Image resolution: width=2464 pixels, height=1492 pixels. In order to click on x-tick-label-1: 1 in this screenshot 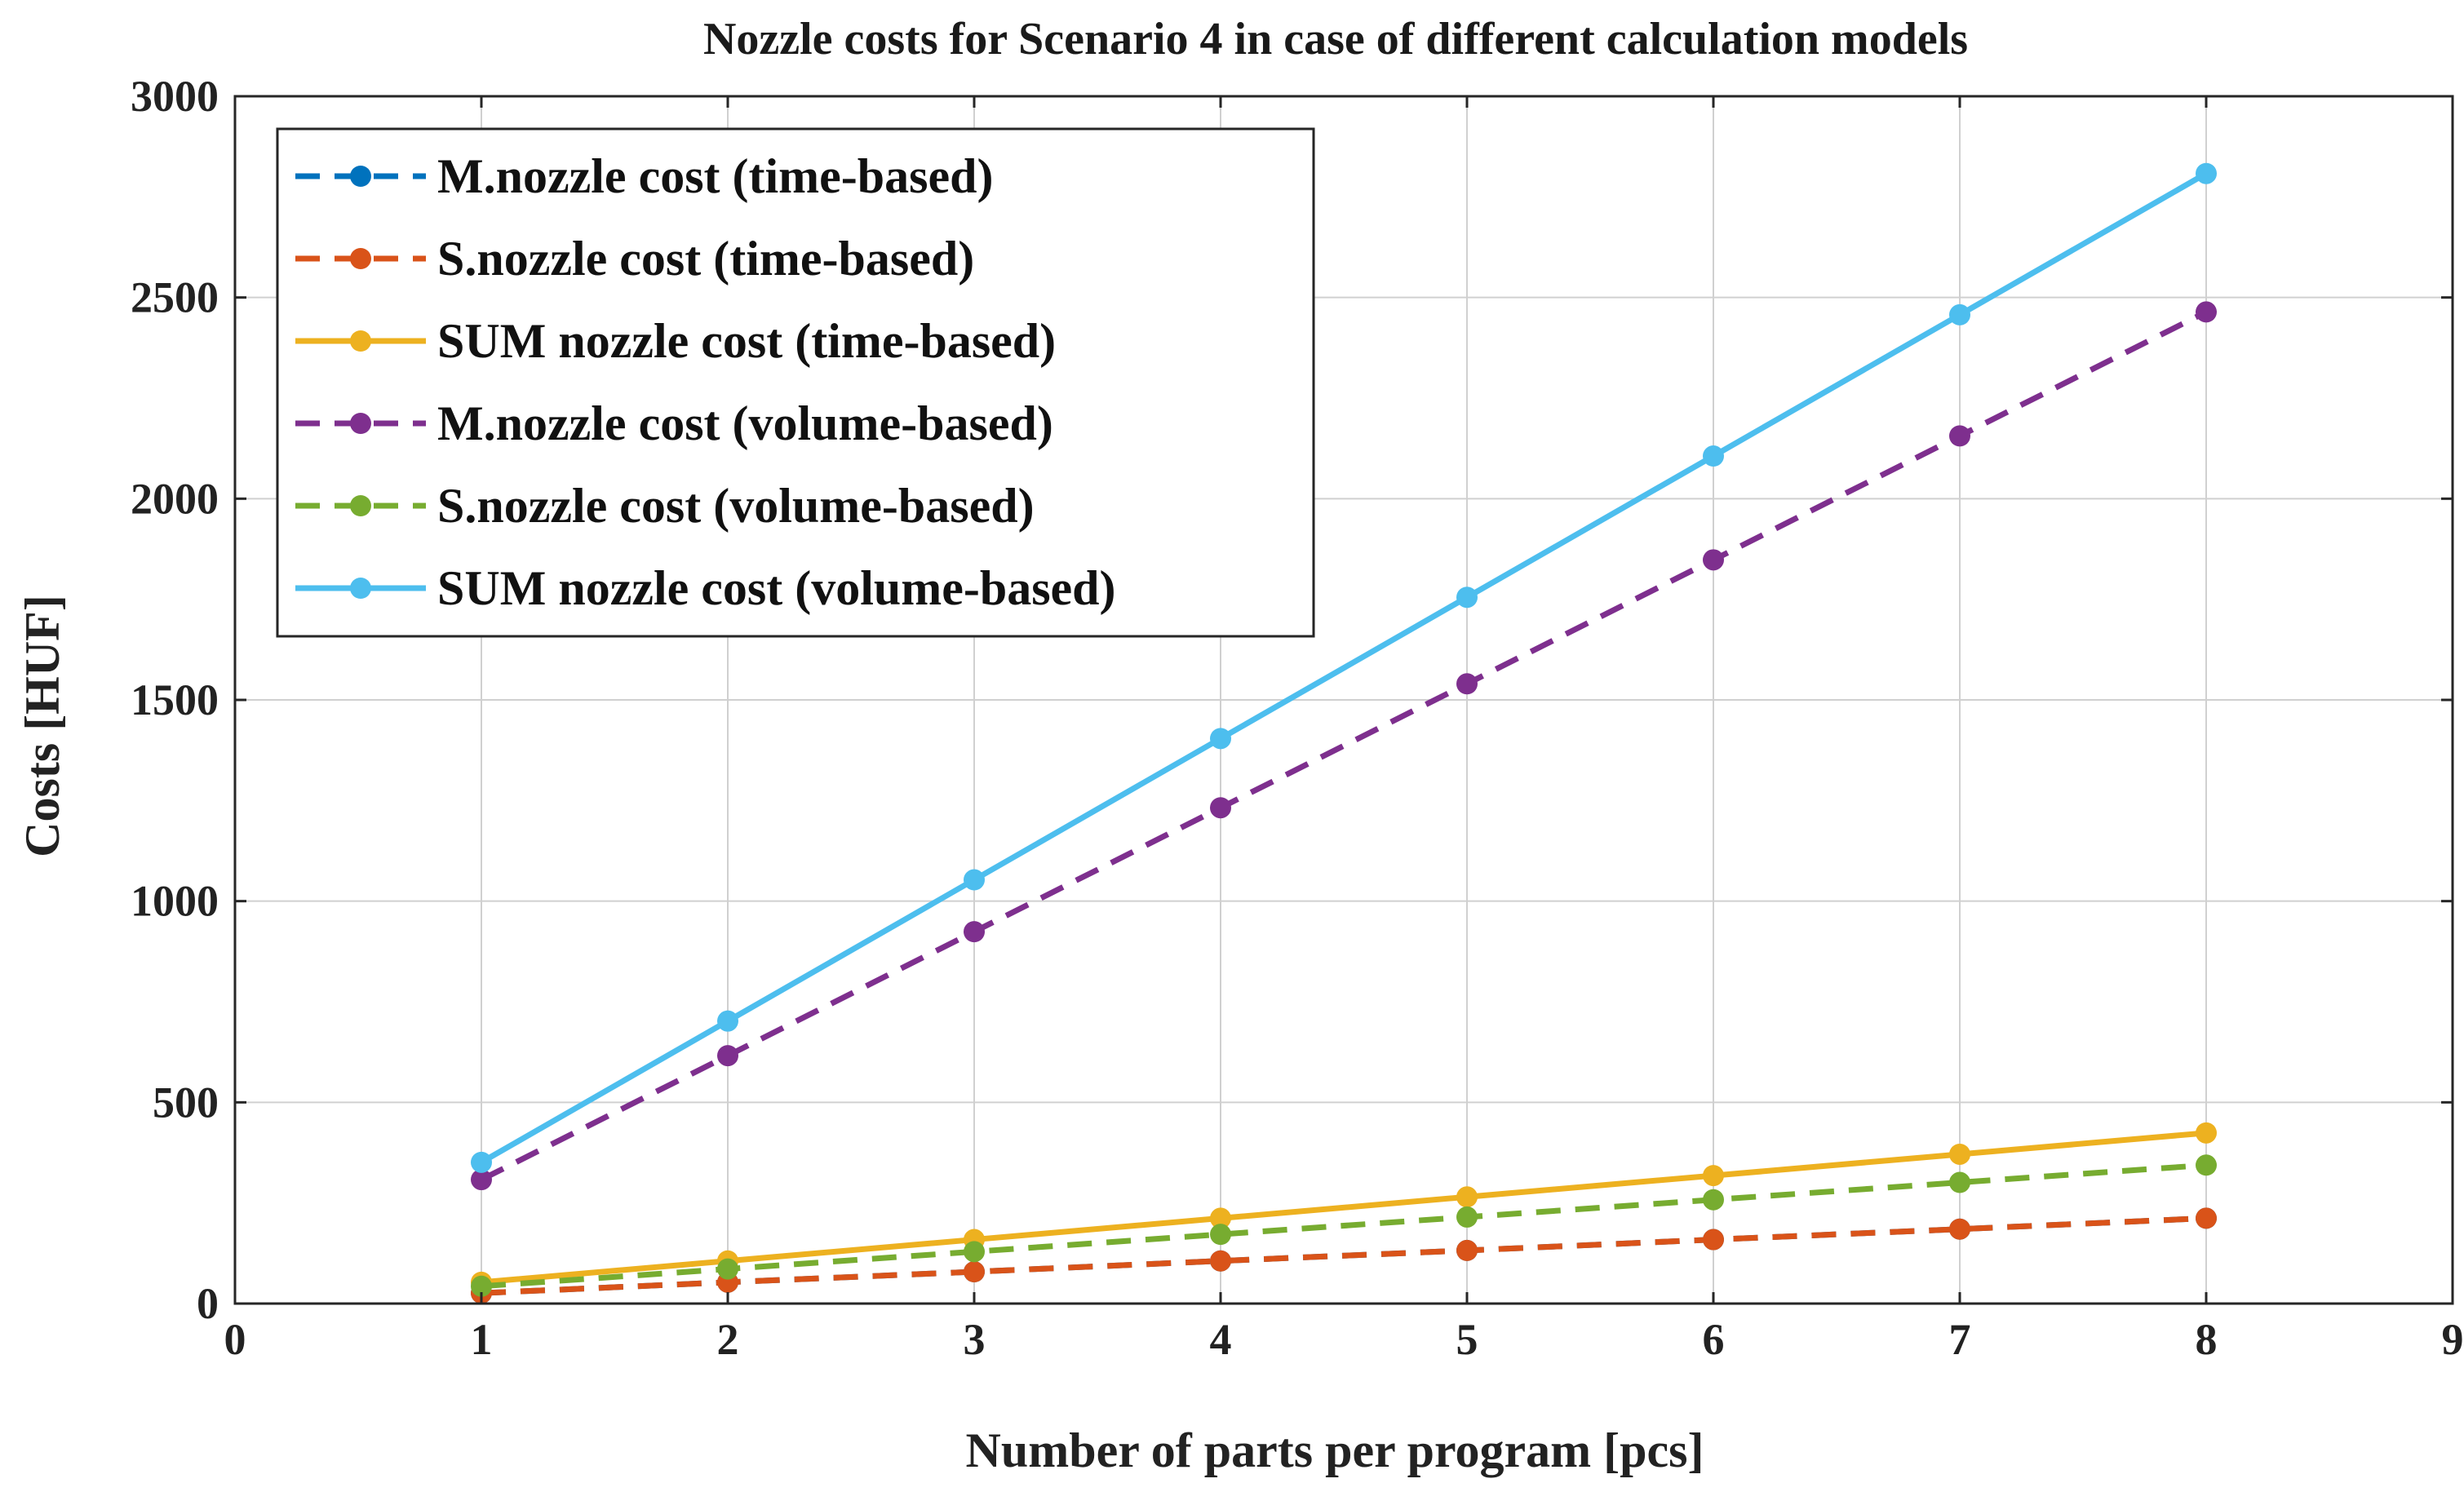, I will do `click(482, 1339)`.